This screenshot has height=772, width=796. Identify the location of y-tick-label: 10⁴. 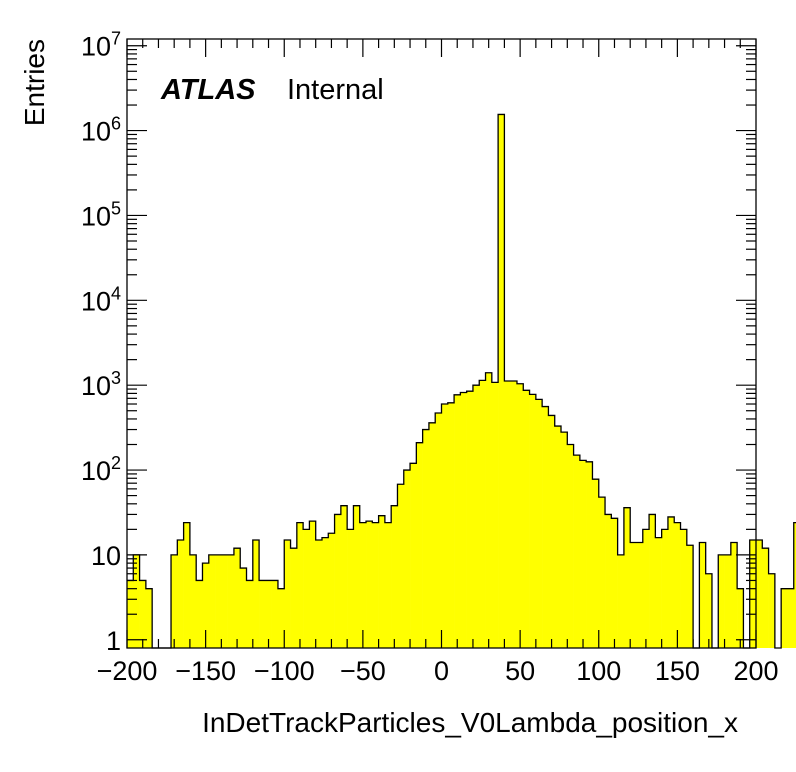
(101, 299).